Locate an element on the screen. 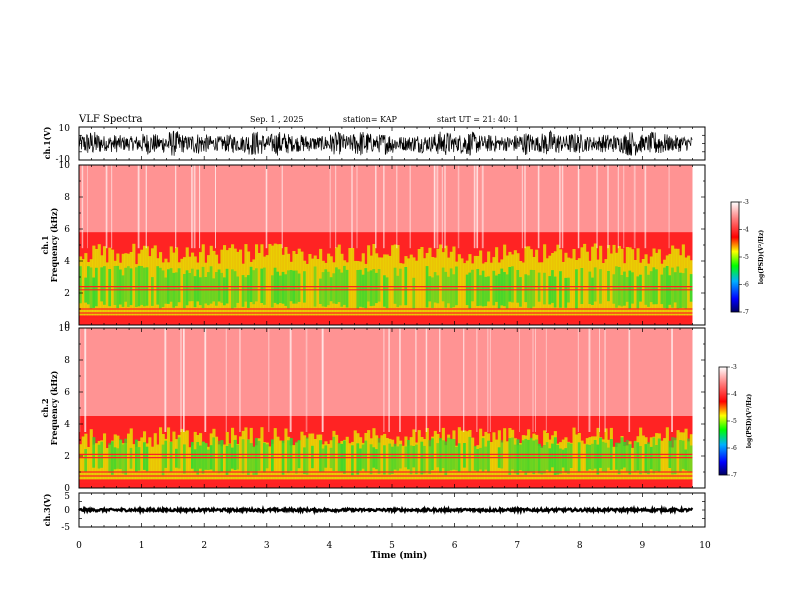 Image resolution: width=792 pixels, height=612 pixels. ch1-colorbar-gradient is located at coordinates (735, 257).